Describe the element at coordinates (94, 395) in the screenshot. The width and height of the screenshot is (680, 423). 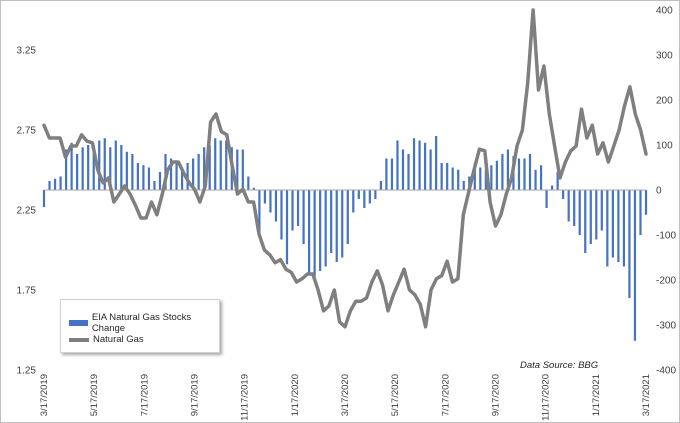
I see `x-axis-tick: 5/17/2019` at that location.